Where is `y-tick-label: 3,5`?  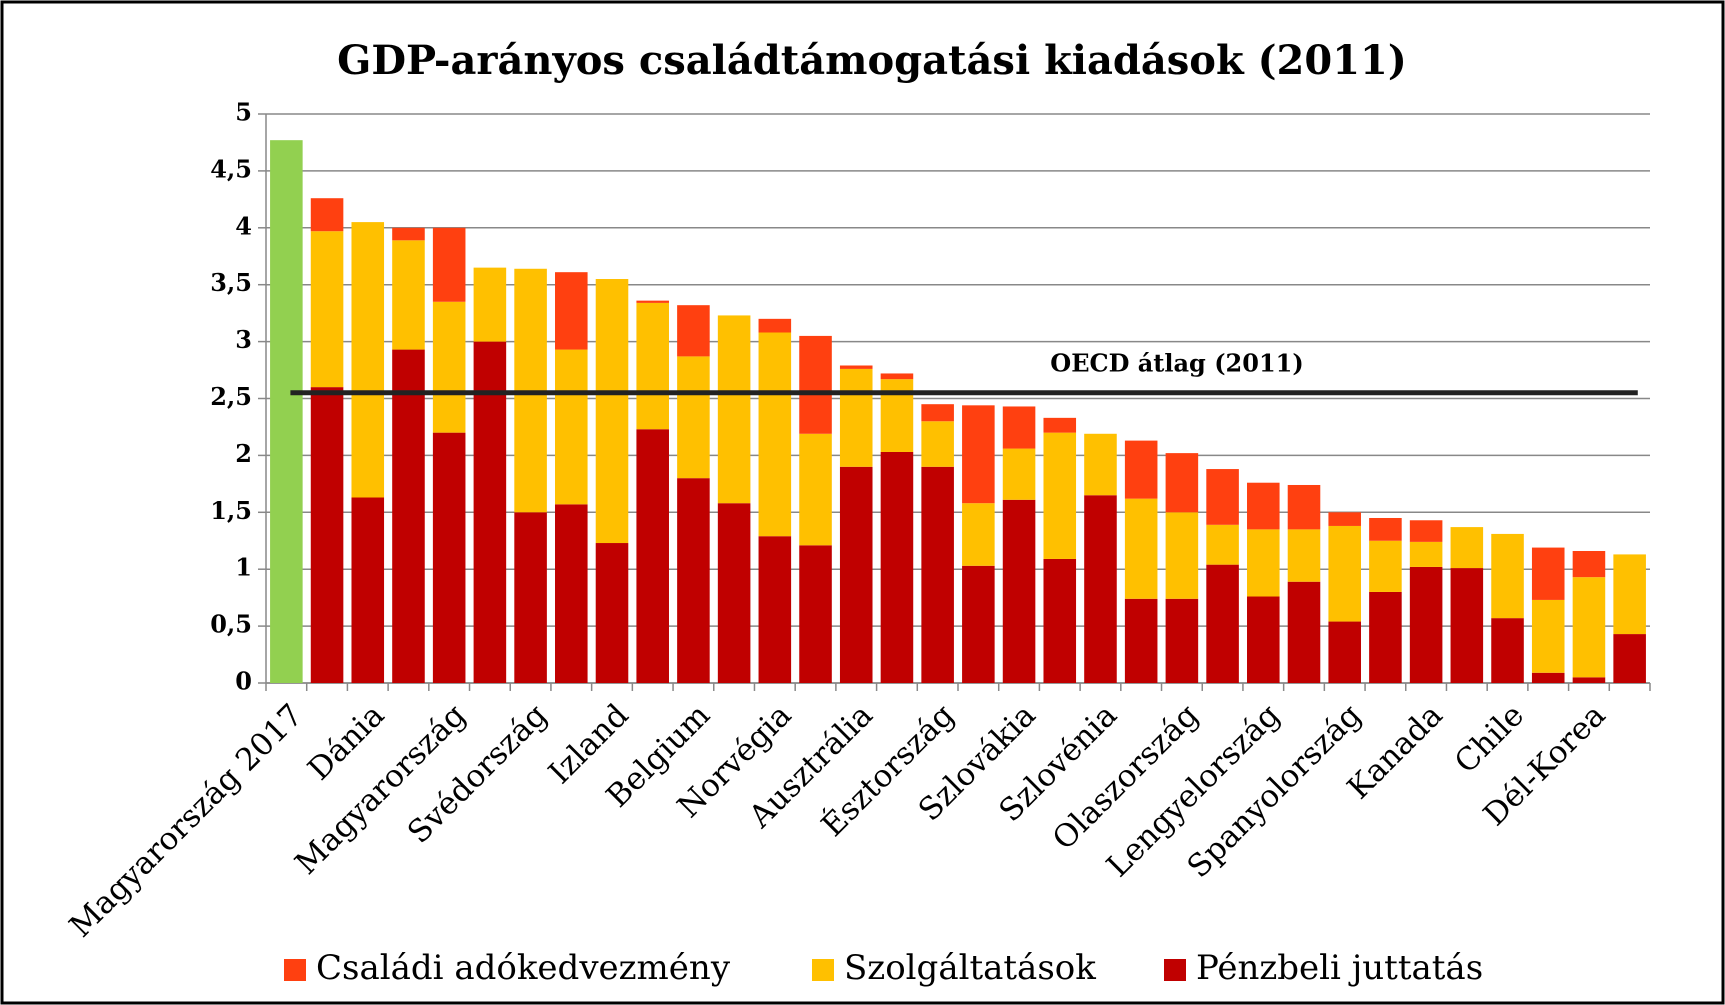
y-tick-label: 3,5 is located at coordinates (231, 282).